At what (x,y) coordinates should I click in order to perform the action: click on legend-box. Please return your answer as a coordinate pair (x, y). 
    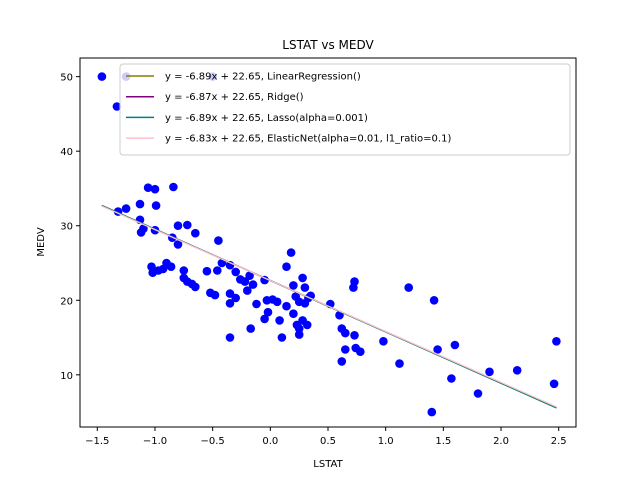
    Looking at the image, I should click on (345, 109).